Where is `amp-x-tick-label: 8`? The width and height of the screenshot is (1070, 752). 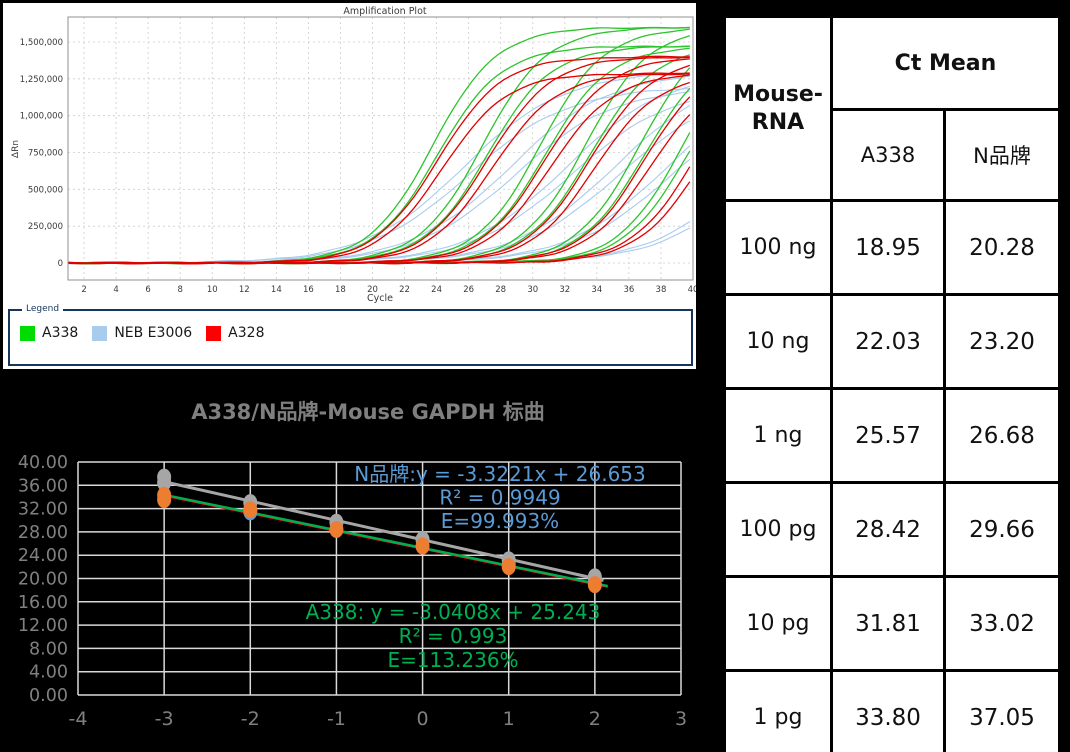
amp-x-tick-label: 8 is located at coordinates (179, 290).